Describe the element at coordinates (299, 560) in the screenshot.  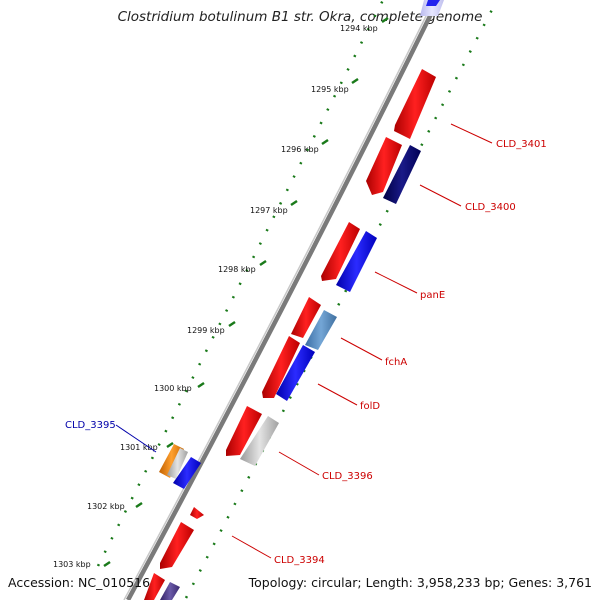
I see `gene-label: CLD_3394` at that location.